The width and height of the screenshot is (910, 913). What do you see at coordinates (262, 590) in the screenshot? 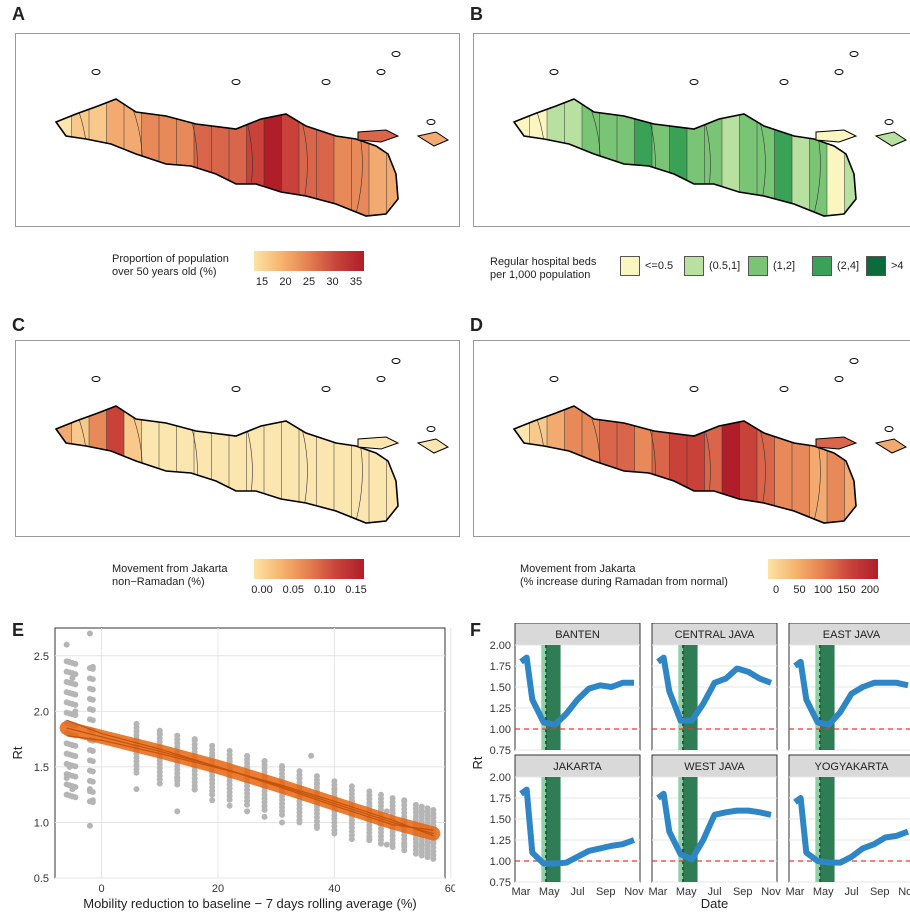
I see `legend-tick-label: 0.00` at bounding box center [262, 590].